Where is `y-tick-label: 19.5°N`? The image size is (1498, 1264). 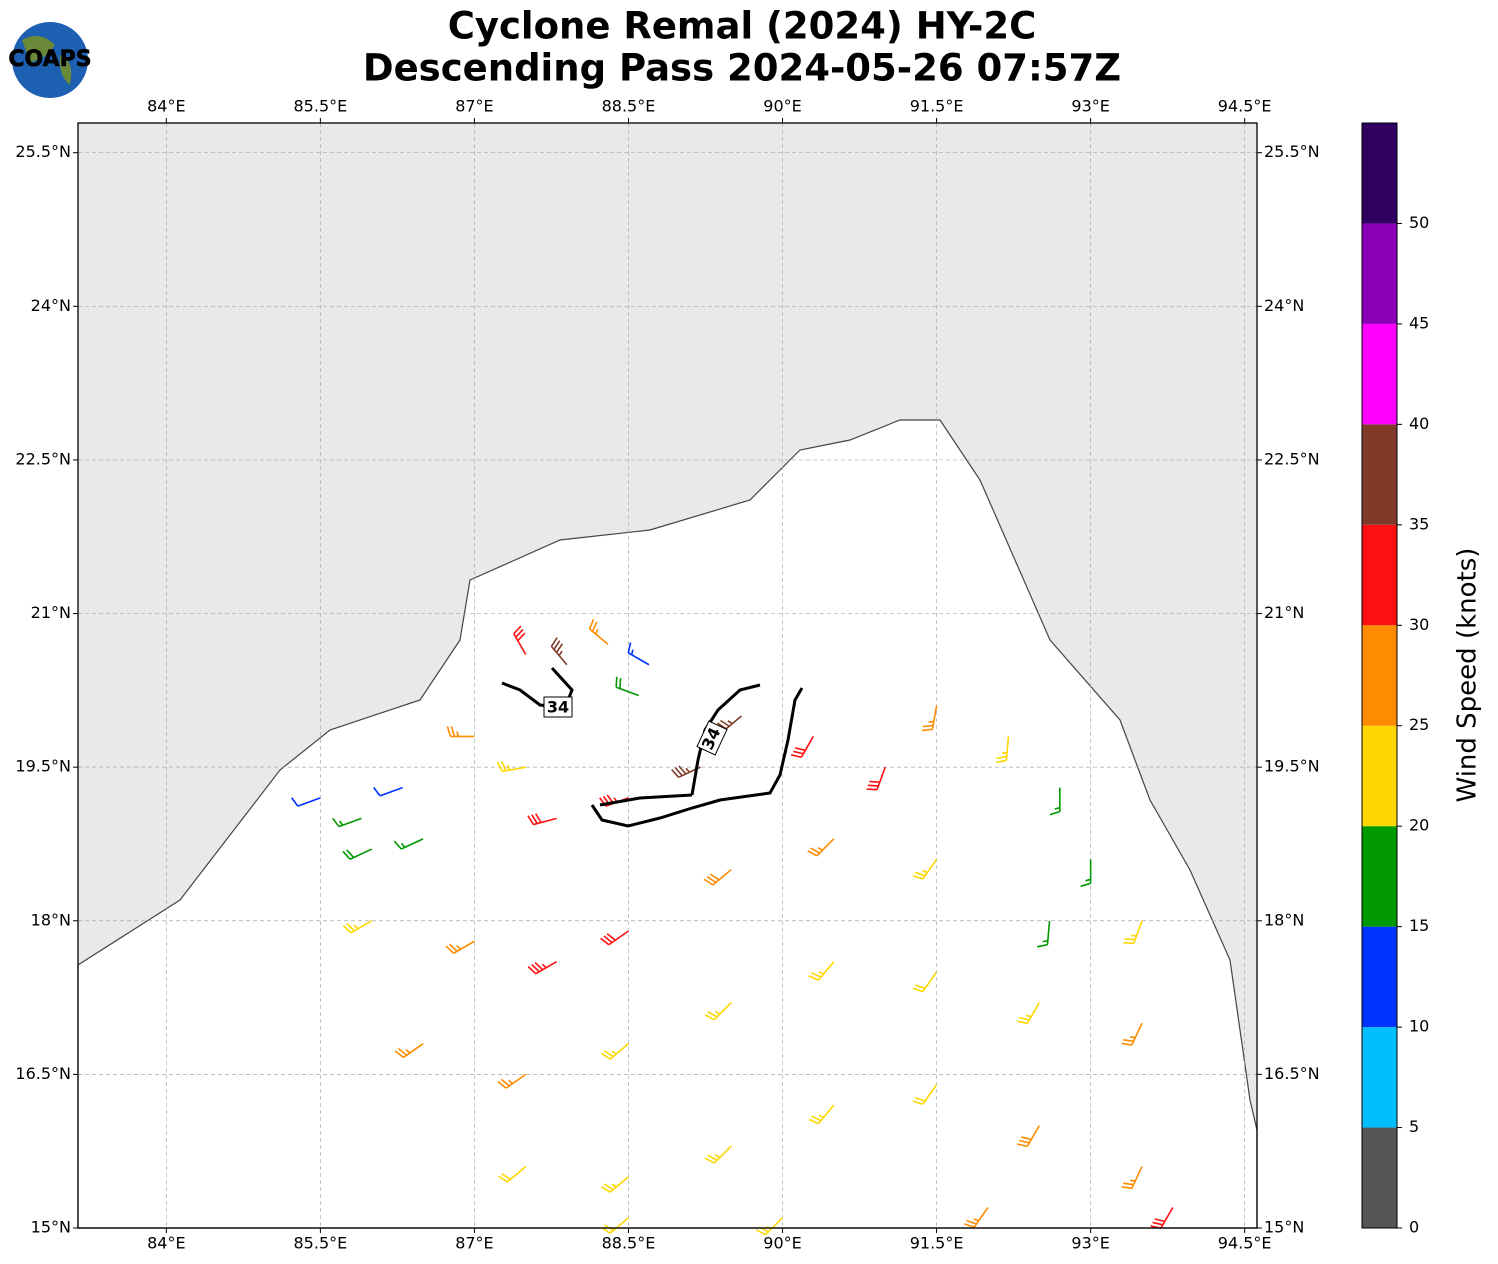
y-tick-label: 19.5°N is located at coordinates (43, 766).